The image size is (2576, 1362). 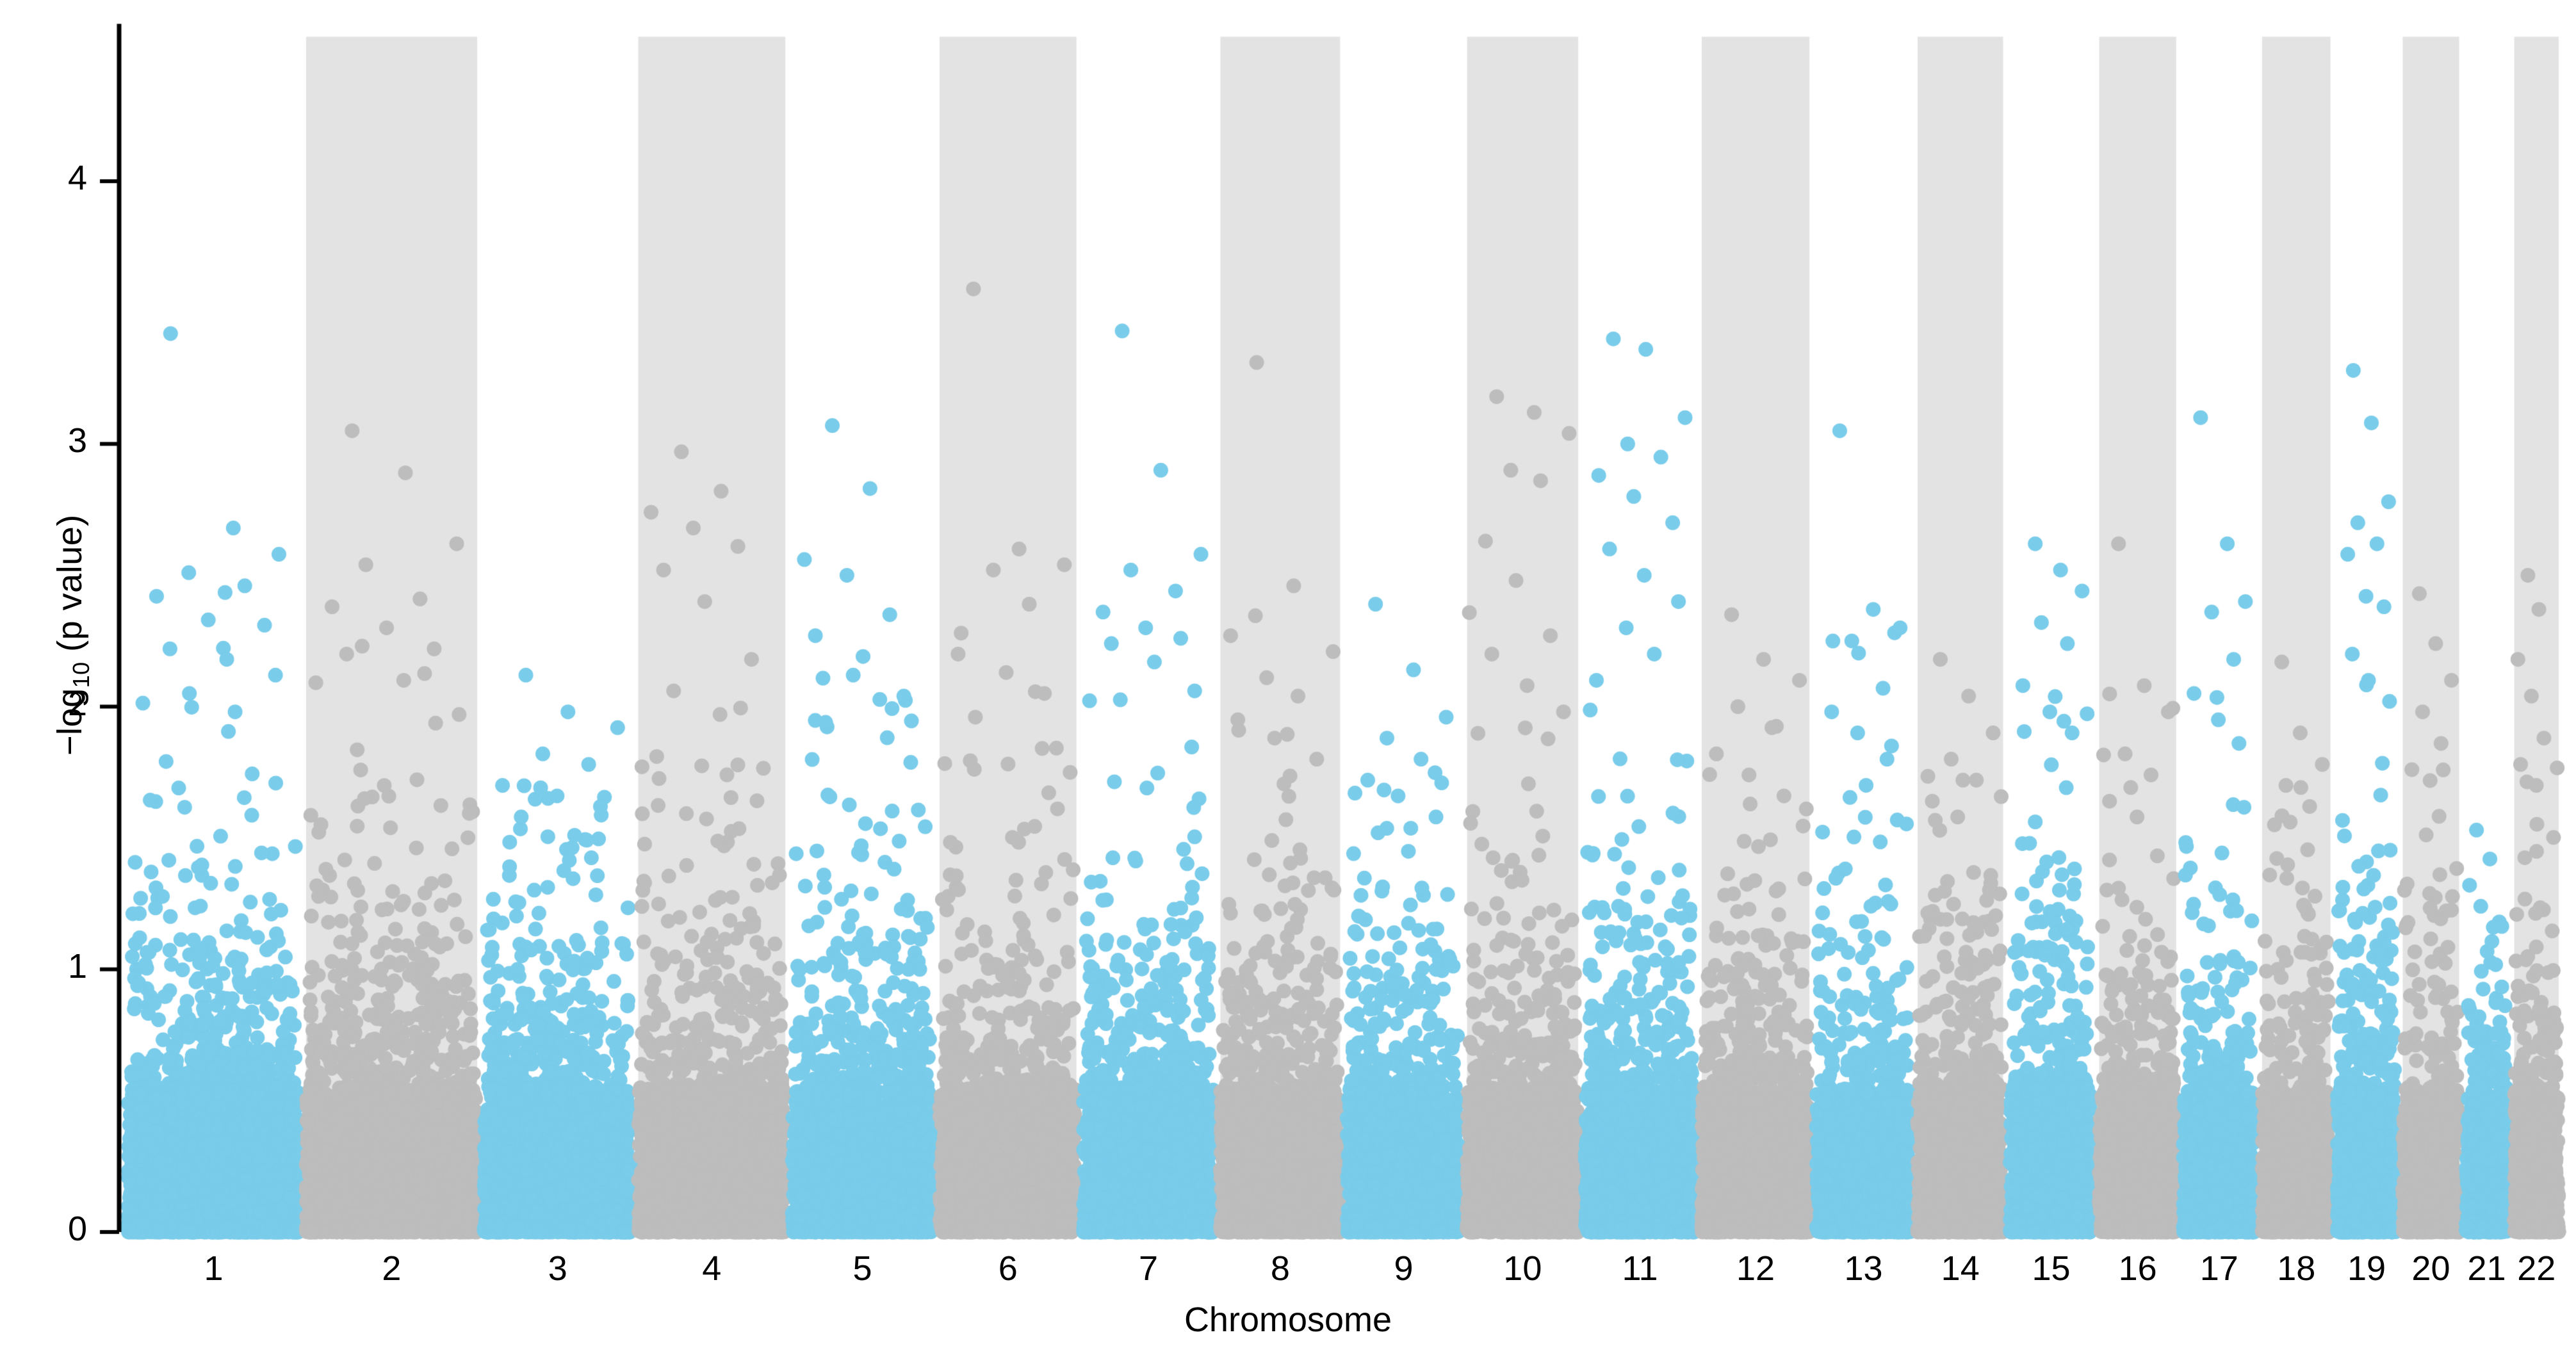 I want to click on x-tick-label-chr-21: 21, so click(x=2486, y=1268).